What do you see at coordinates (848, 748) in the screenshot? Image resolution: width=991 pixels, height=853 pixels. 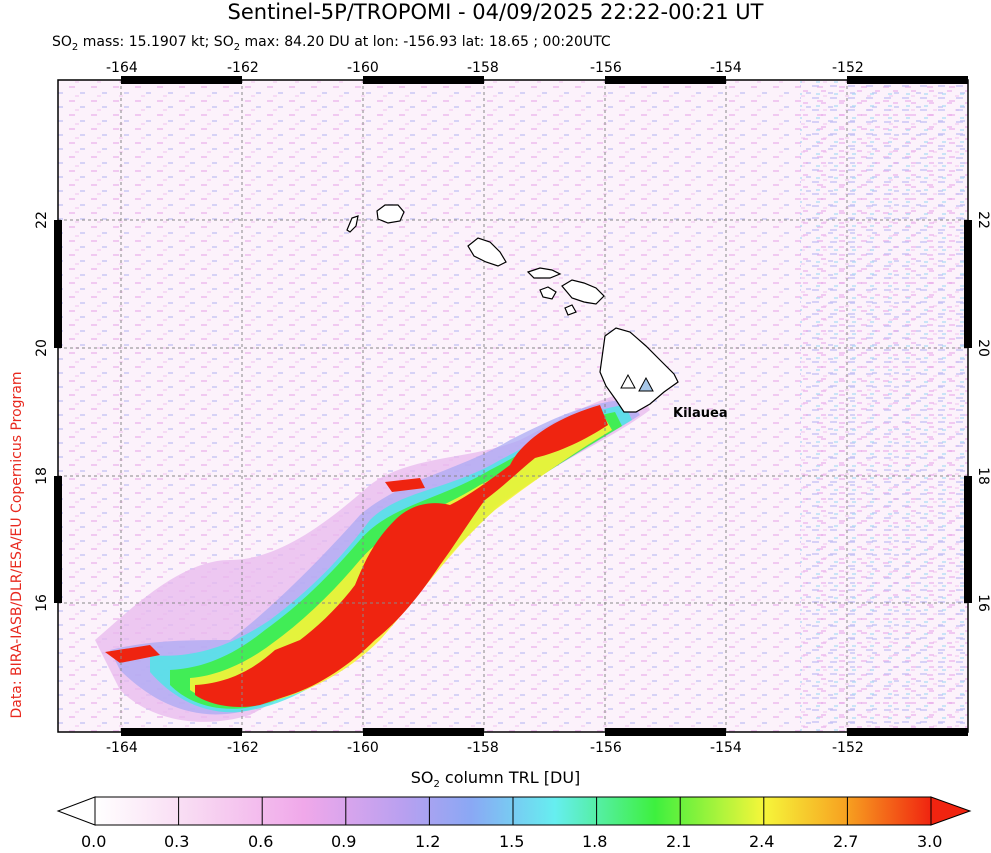 I see `lon-tick-bottom-7: -152` at bounding box center [848, 748].